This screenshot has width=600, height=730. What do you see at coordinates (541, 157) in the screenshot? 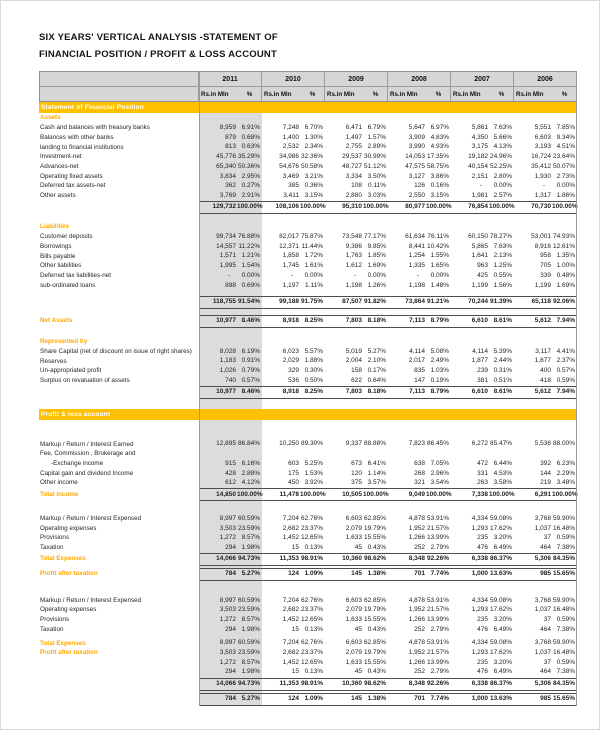
I see `amount-cell: 16,724` at bounding box center [541, 157].